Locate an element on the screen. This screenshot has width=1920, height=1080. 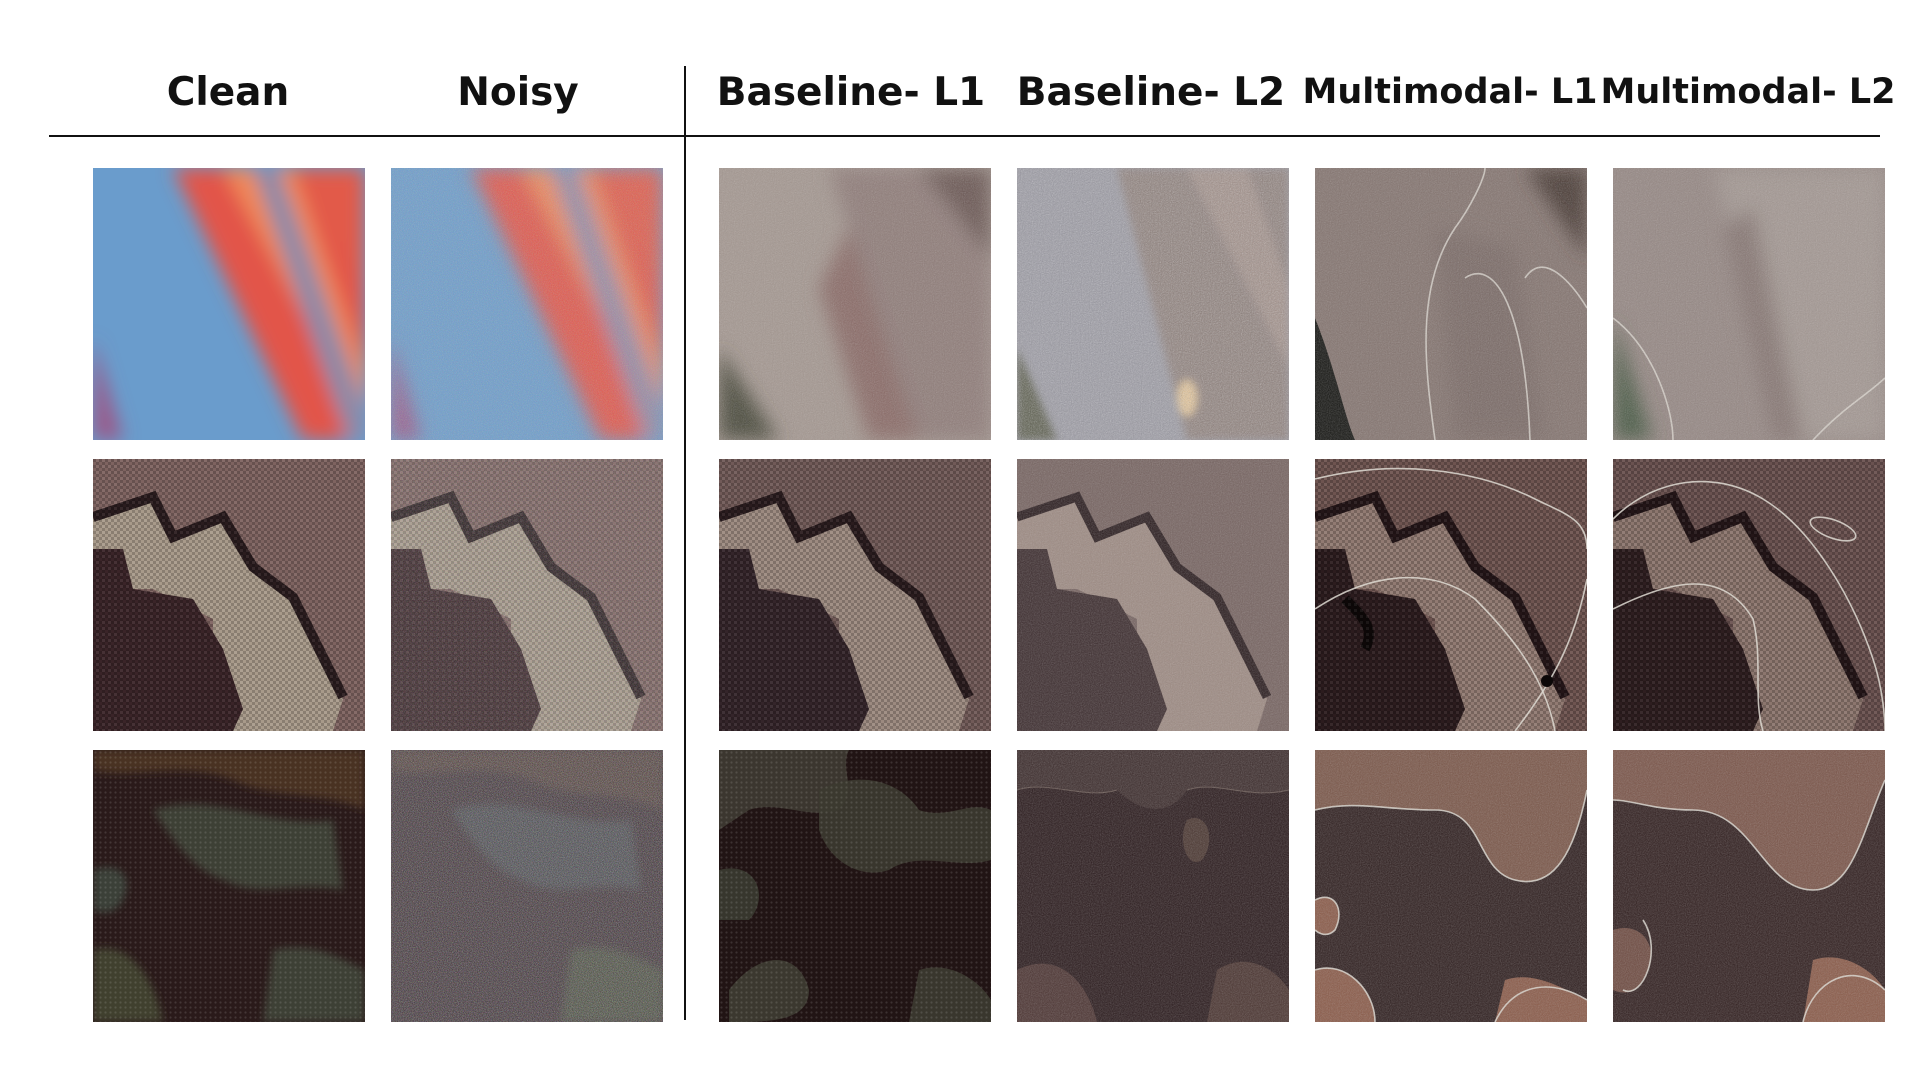
tile-baseline-l2-row1 is located at coordinates (1153, 304).